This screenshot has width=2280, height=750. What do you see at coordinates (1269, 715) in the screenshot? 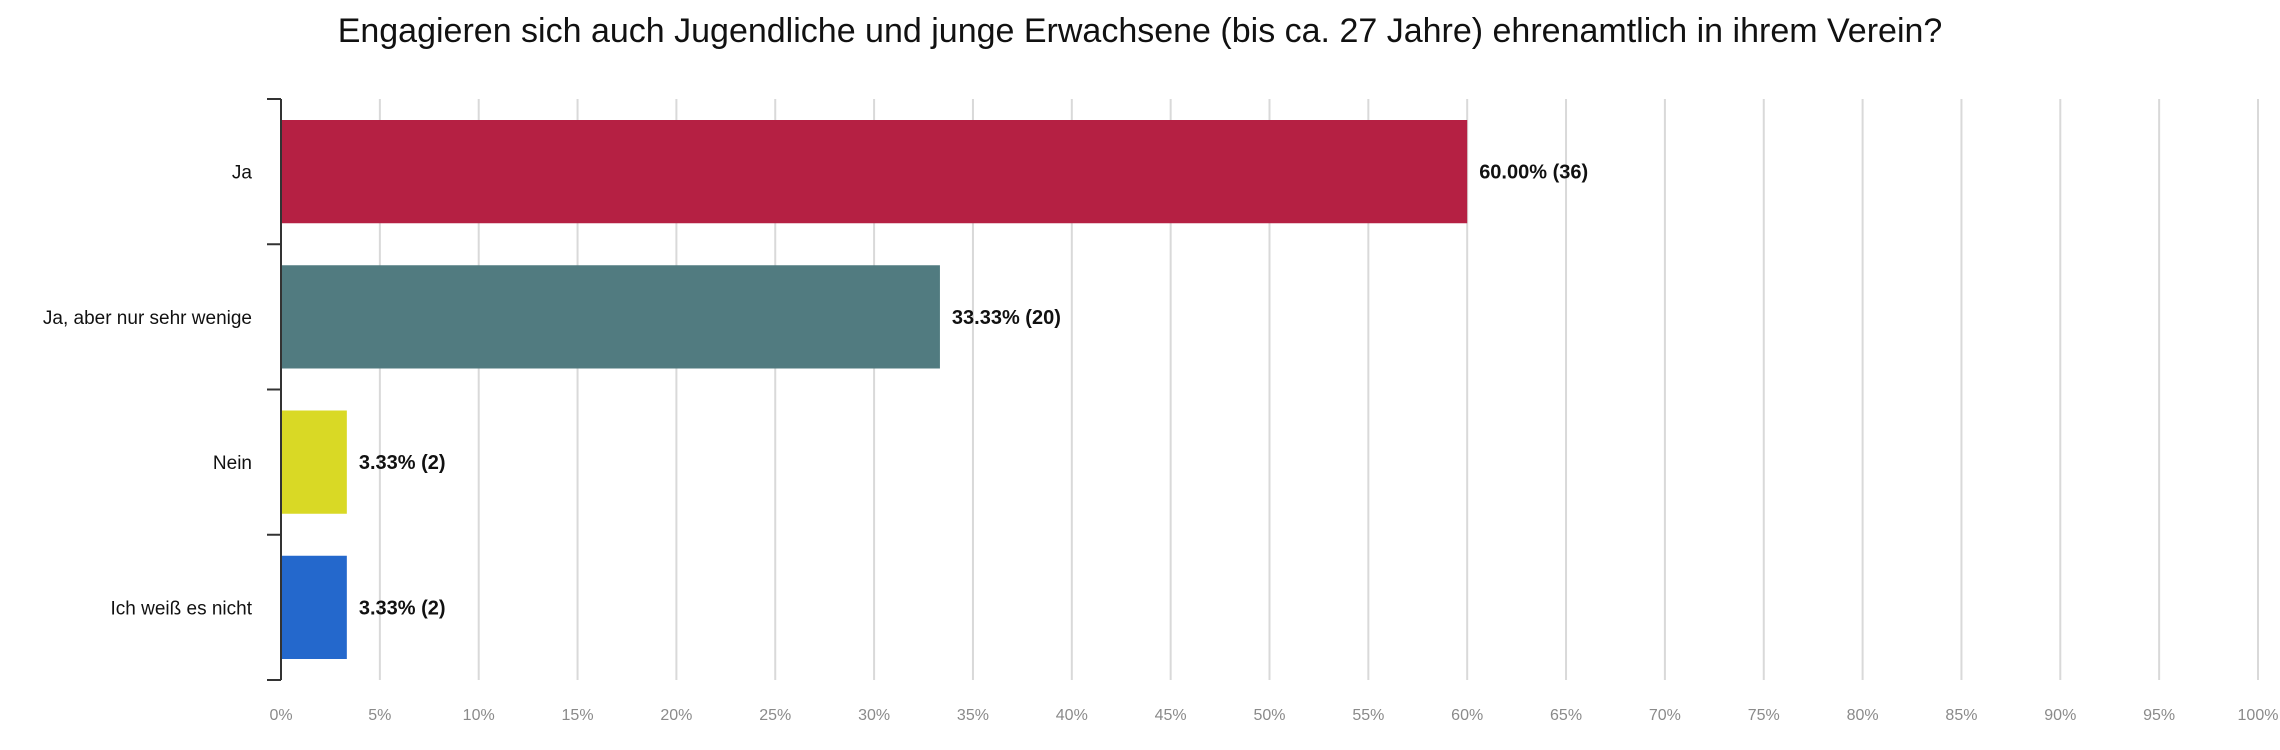
I see `x-tick-label: 50%` at bounding box center [1269, 715].